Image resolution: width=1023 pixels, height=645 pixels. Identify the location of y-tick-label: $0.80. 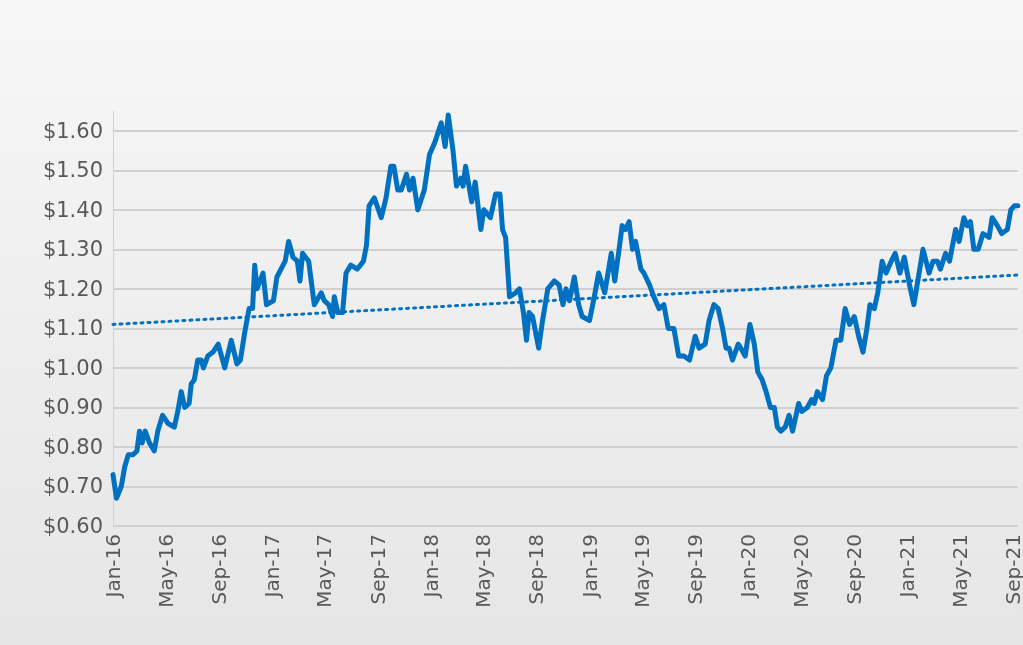
(72, 446).